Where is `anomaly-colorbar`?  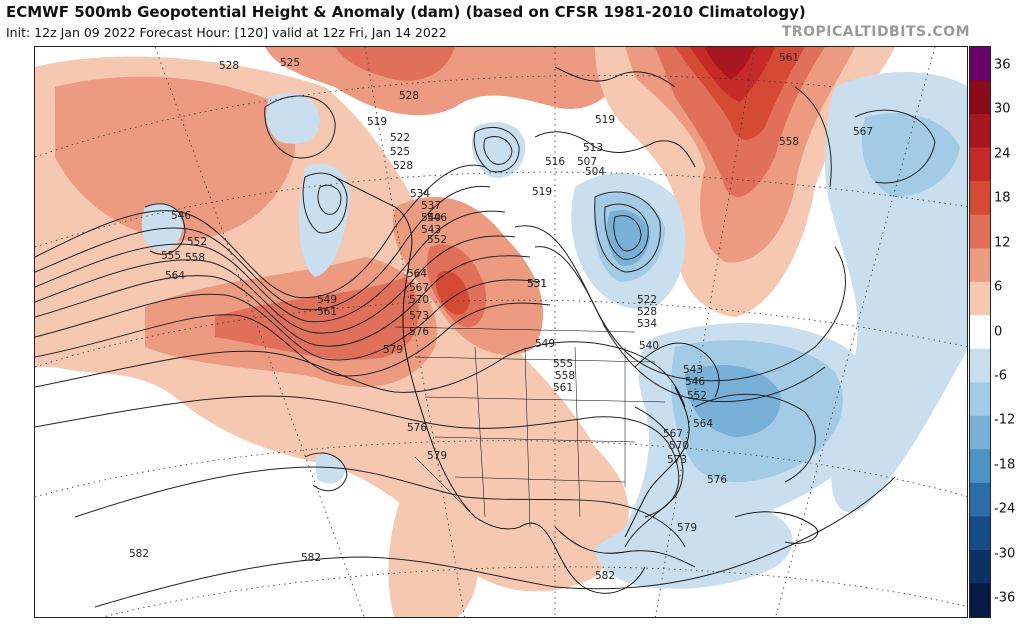 anomaly-colorbar is located at coordinates (980, 332).